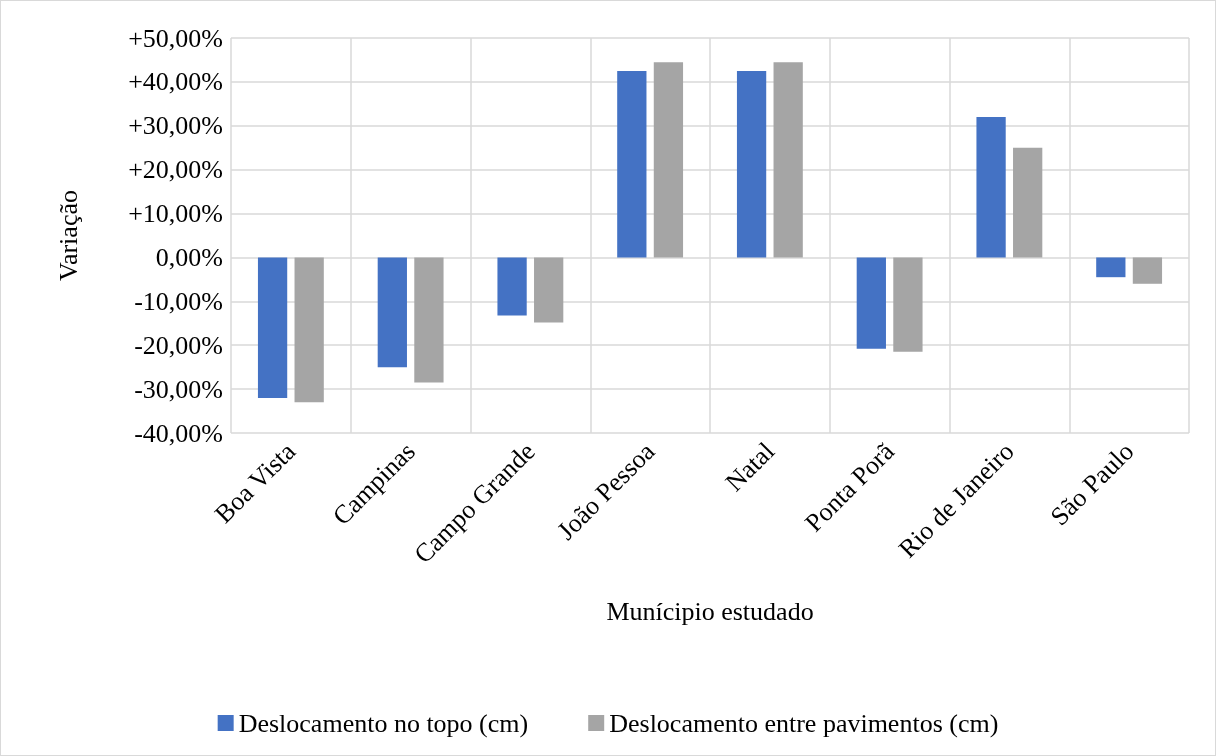 The image size is (1216, 756). I want to click on x-axis-title: Munícipio estudado, so click(710, 611).